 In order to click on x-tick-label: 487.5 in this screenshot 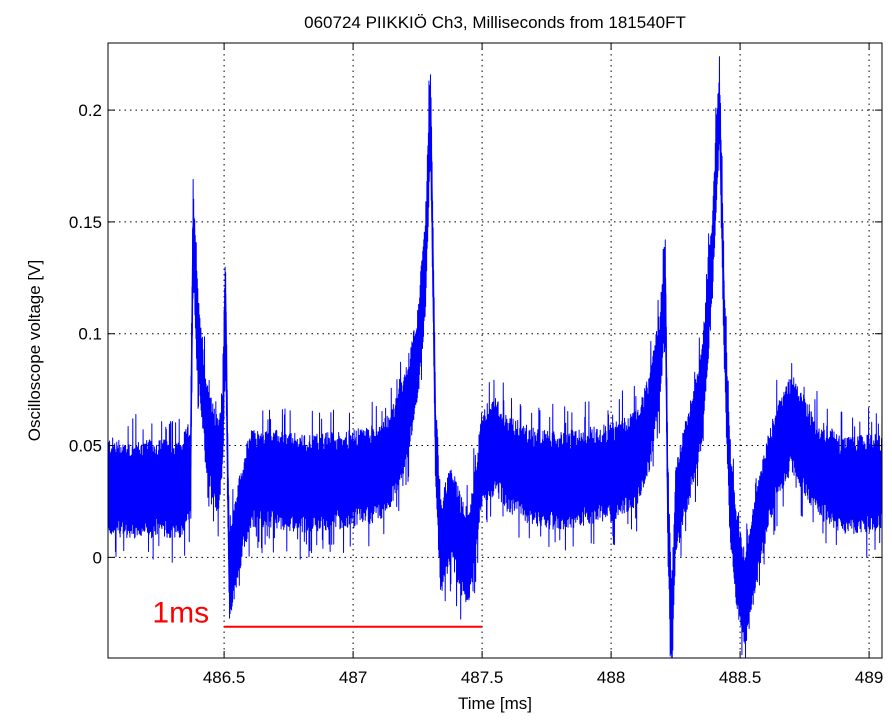, I will do `click(482, 677)`.